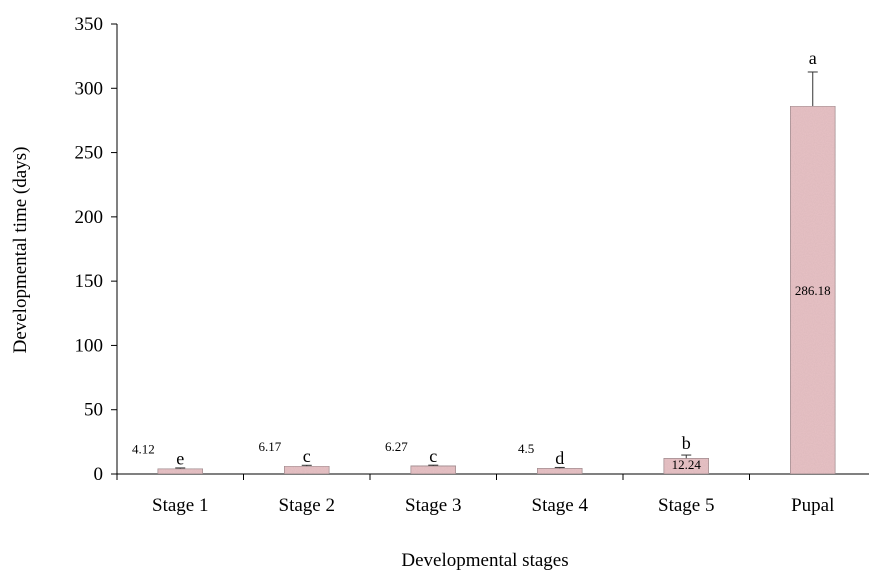 The width and height of the screenshot is (869, 570). What do you see at coordinates (143, 449) in the screenshot?
I see `data-label: 4.12` at bounding box center [143, 449].